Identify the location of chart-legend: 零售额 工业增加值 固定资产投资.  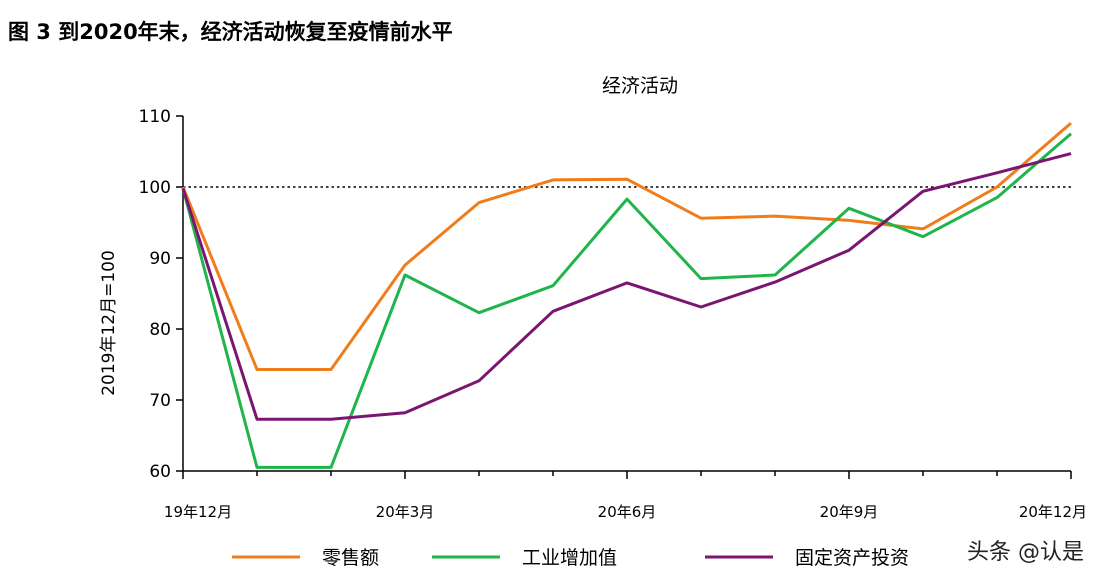
(570, 558).